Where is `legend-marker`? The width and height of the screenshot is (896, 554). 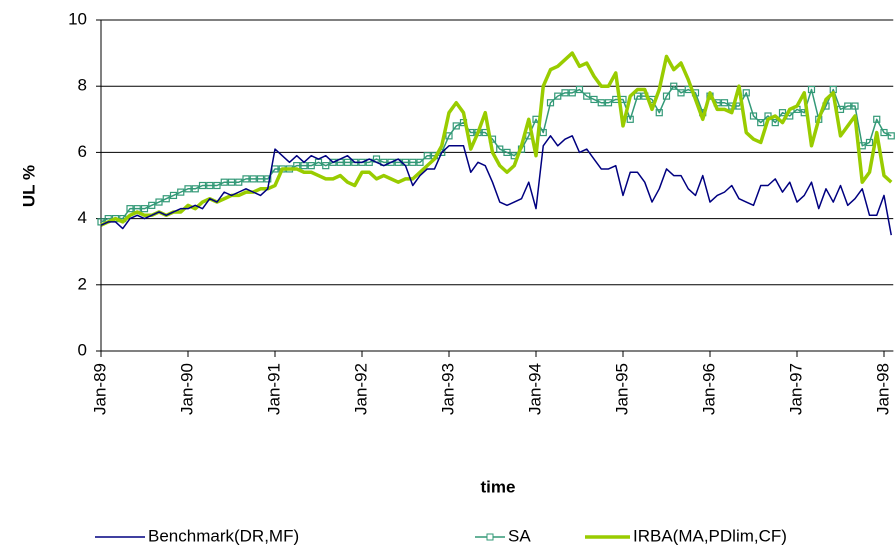
legend-marker is located at coordinates (490, 537).